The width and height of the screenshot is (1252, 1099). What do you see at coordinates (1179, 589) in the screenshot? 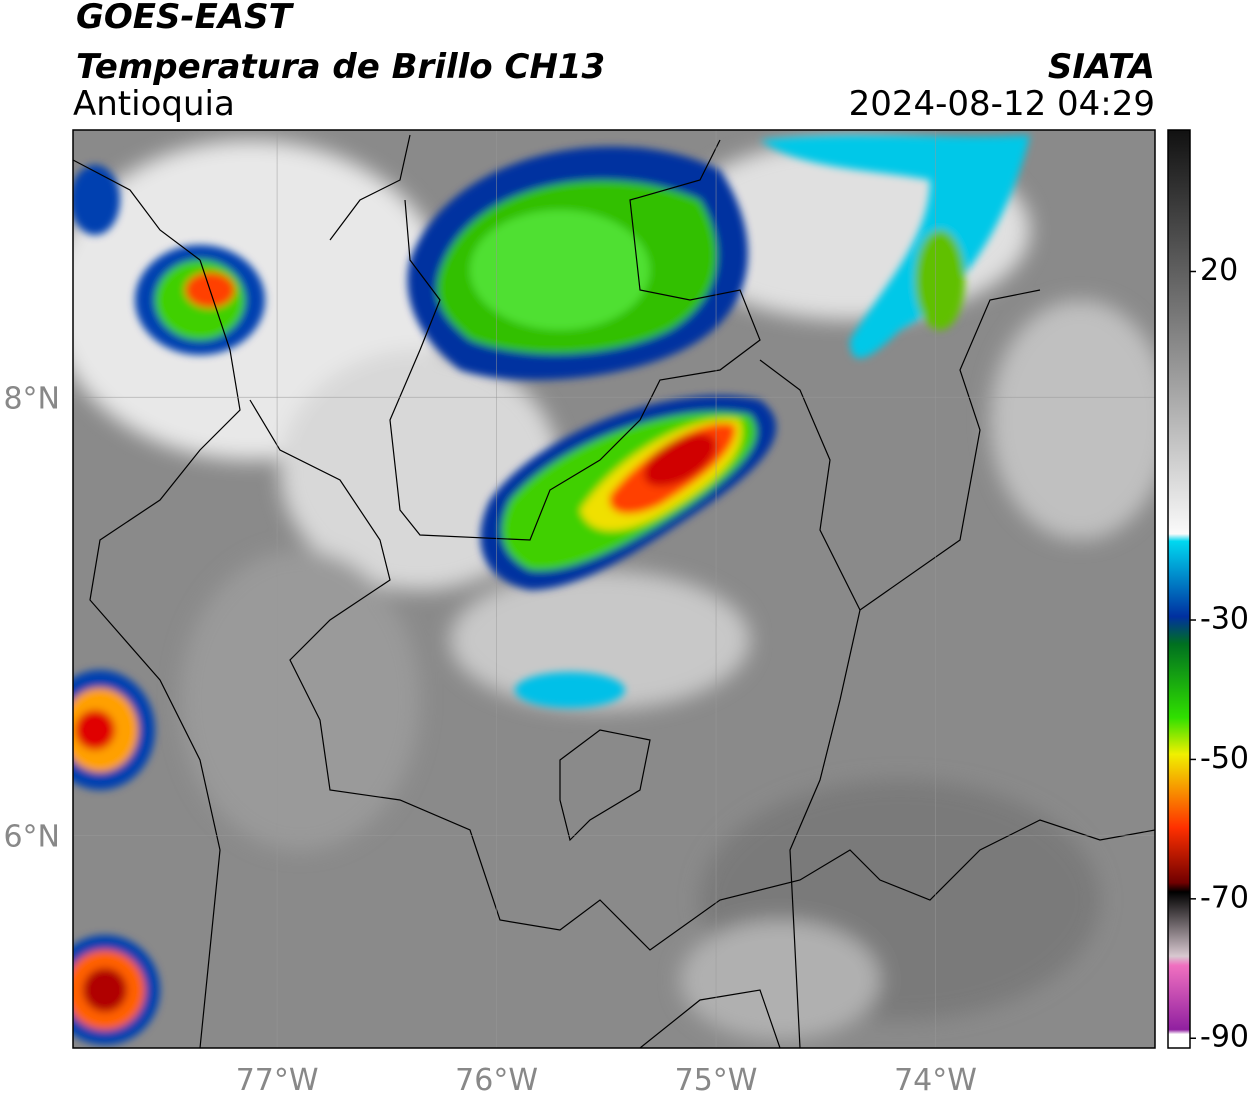
I see `colorbar` at bounding box center [1179, 589].